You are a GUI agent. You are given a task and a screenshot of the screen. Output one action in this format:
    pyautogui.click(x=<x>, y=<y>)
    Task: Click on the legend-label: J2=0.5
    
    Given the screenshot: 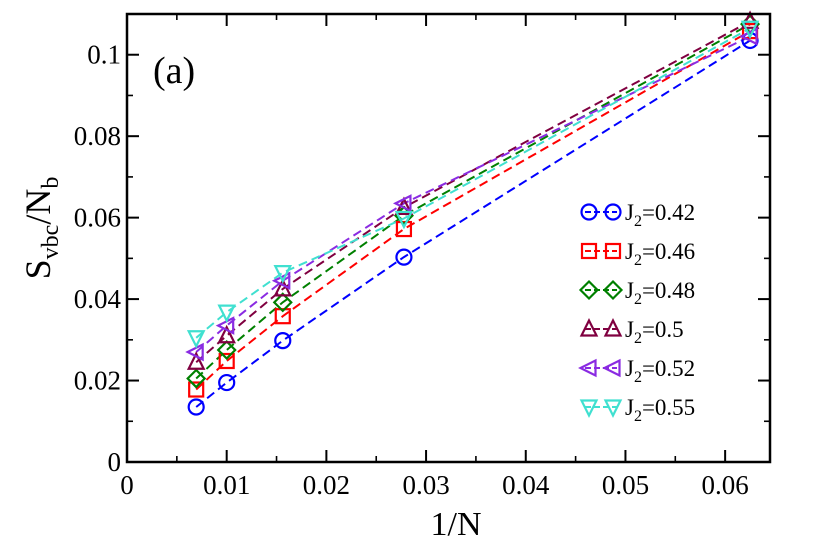 What is the action you would take?
    pyautogui.click(x=654, y=332)
    